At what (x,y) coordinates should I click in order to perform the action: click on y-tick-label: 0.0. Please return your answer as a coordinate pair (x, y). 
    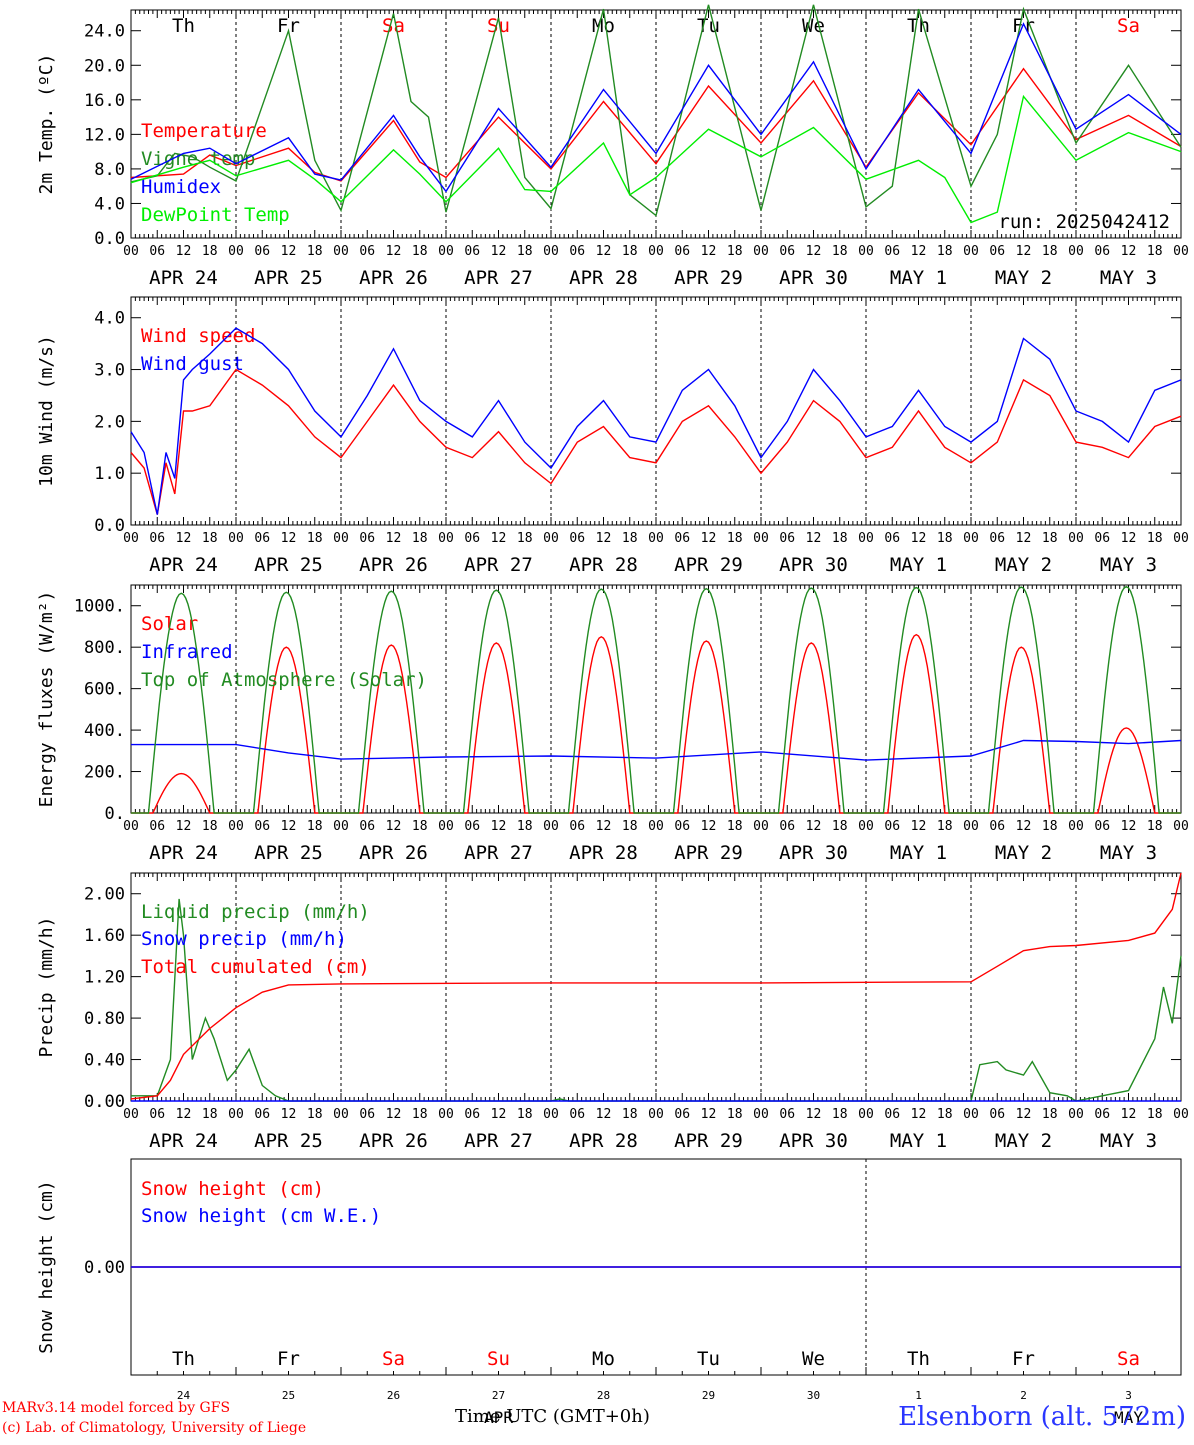
    Looking at the image, I should click on (109, 239).